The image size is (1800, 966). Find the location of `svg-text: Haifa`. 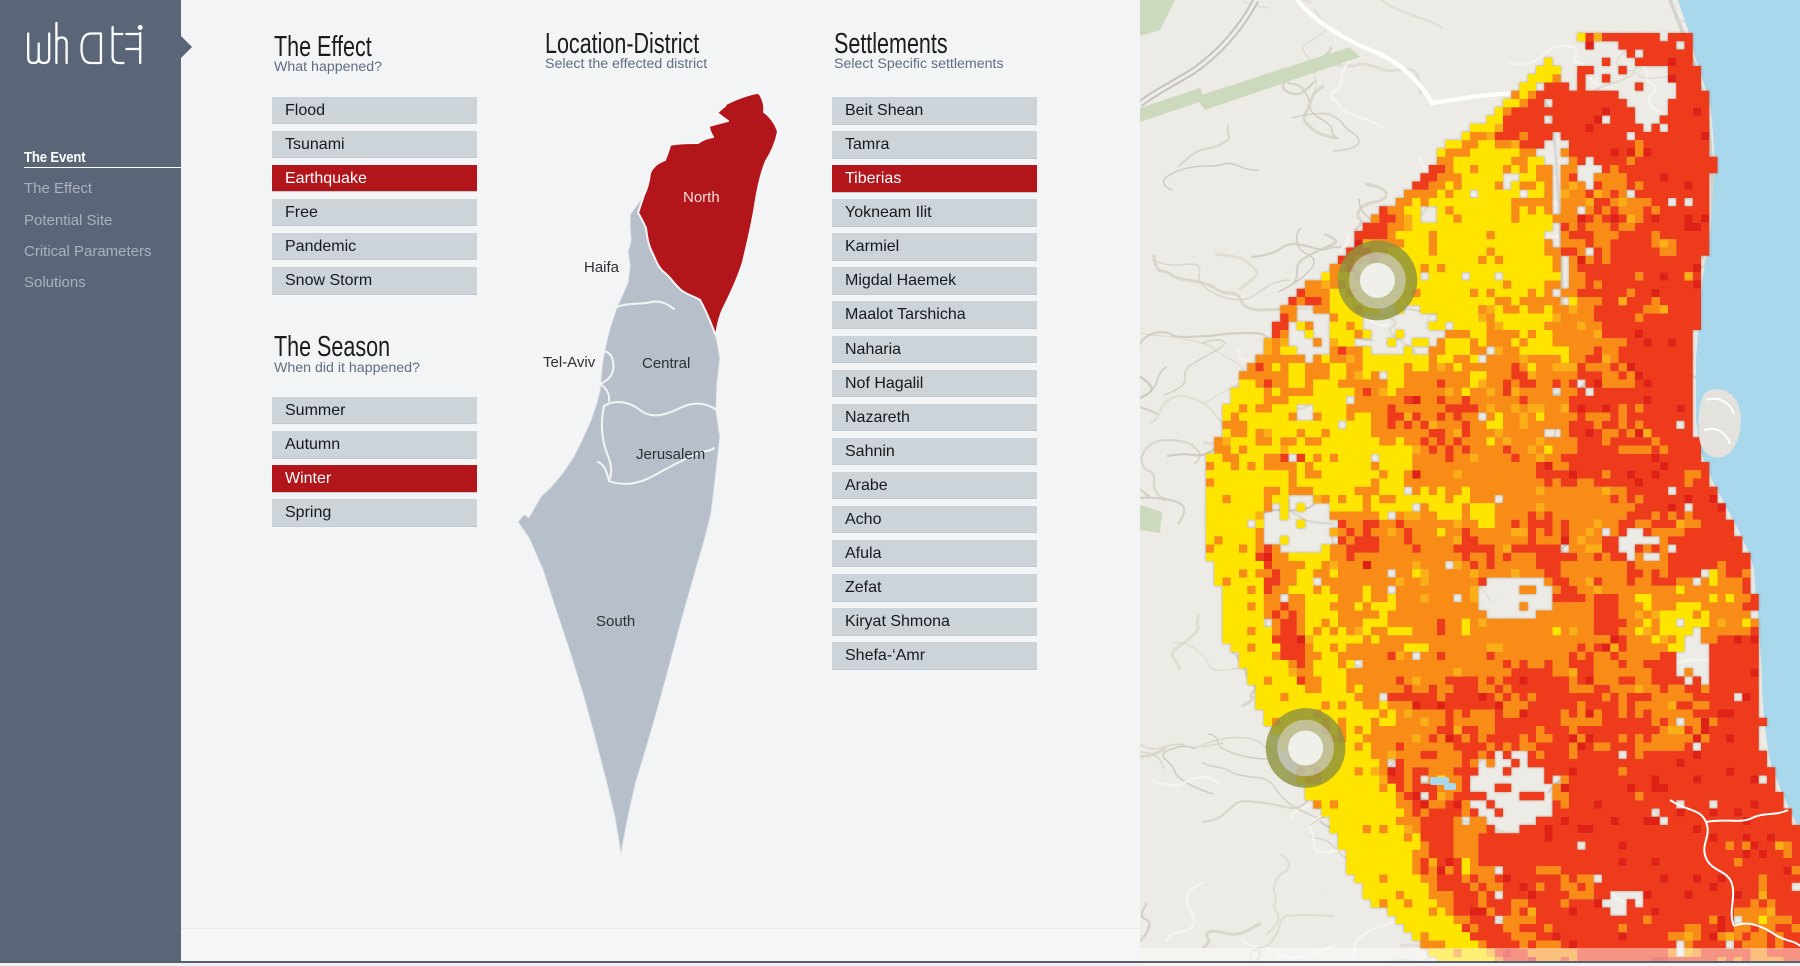

svg-text: Haifa is located at coordinates (602, 267).